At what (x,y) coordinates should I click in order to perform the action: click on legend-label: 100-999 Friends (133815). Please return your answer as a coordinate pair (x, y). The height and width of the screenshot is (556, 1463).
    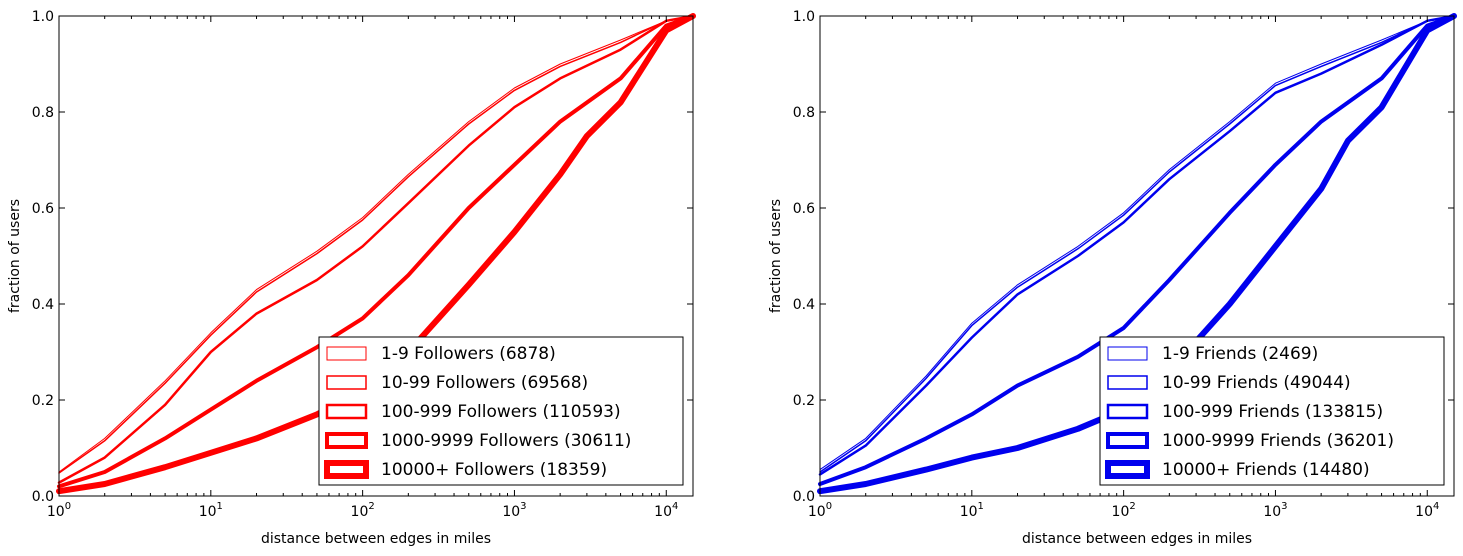
    Looking at the image, I should click on (1272, 412).